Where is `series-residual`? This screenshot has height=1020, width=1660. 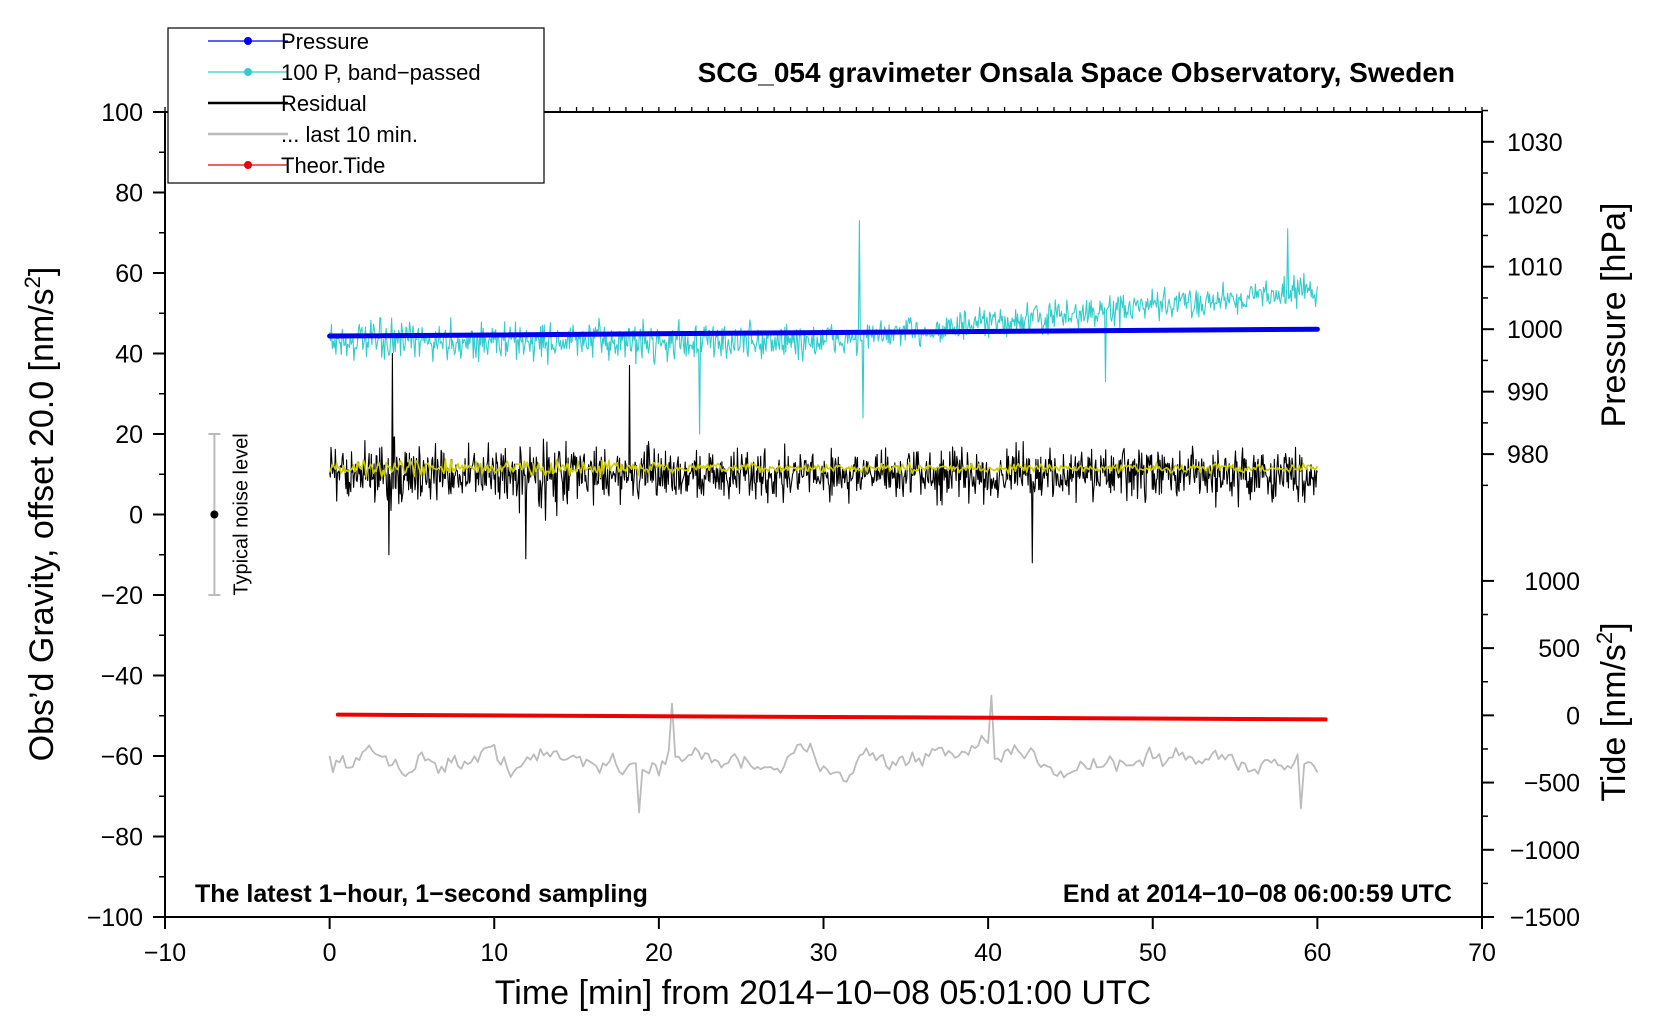 series-residual is located at coordinates (823, 458).